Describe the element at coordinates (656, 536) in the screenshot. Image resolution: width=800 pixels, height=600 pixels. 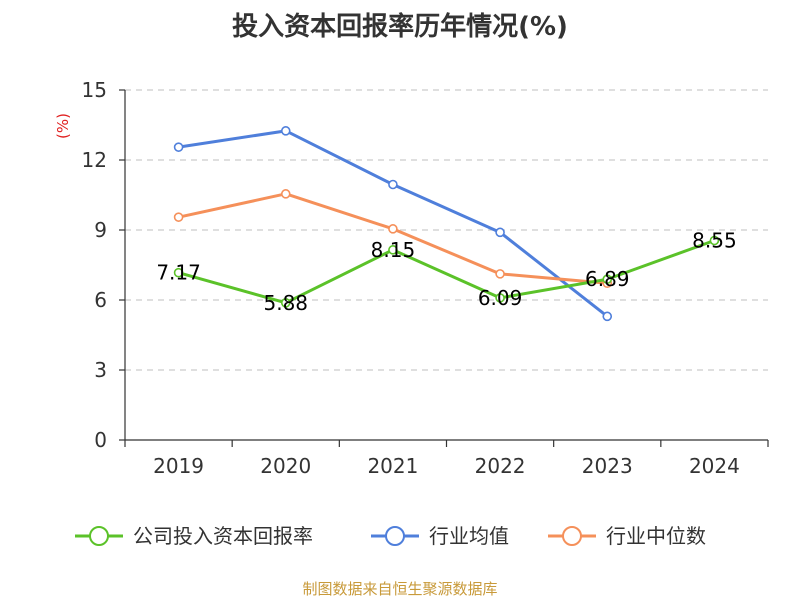
I see `legend-label: 行业中位数` at that location.